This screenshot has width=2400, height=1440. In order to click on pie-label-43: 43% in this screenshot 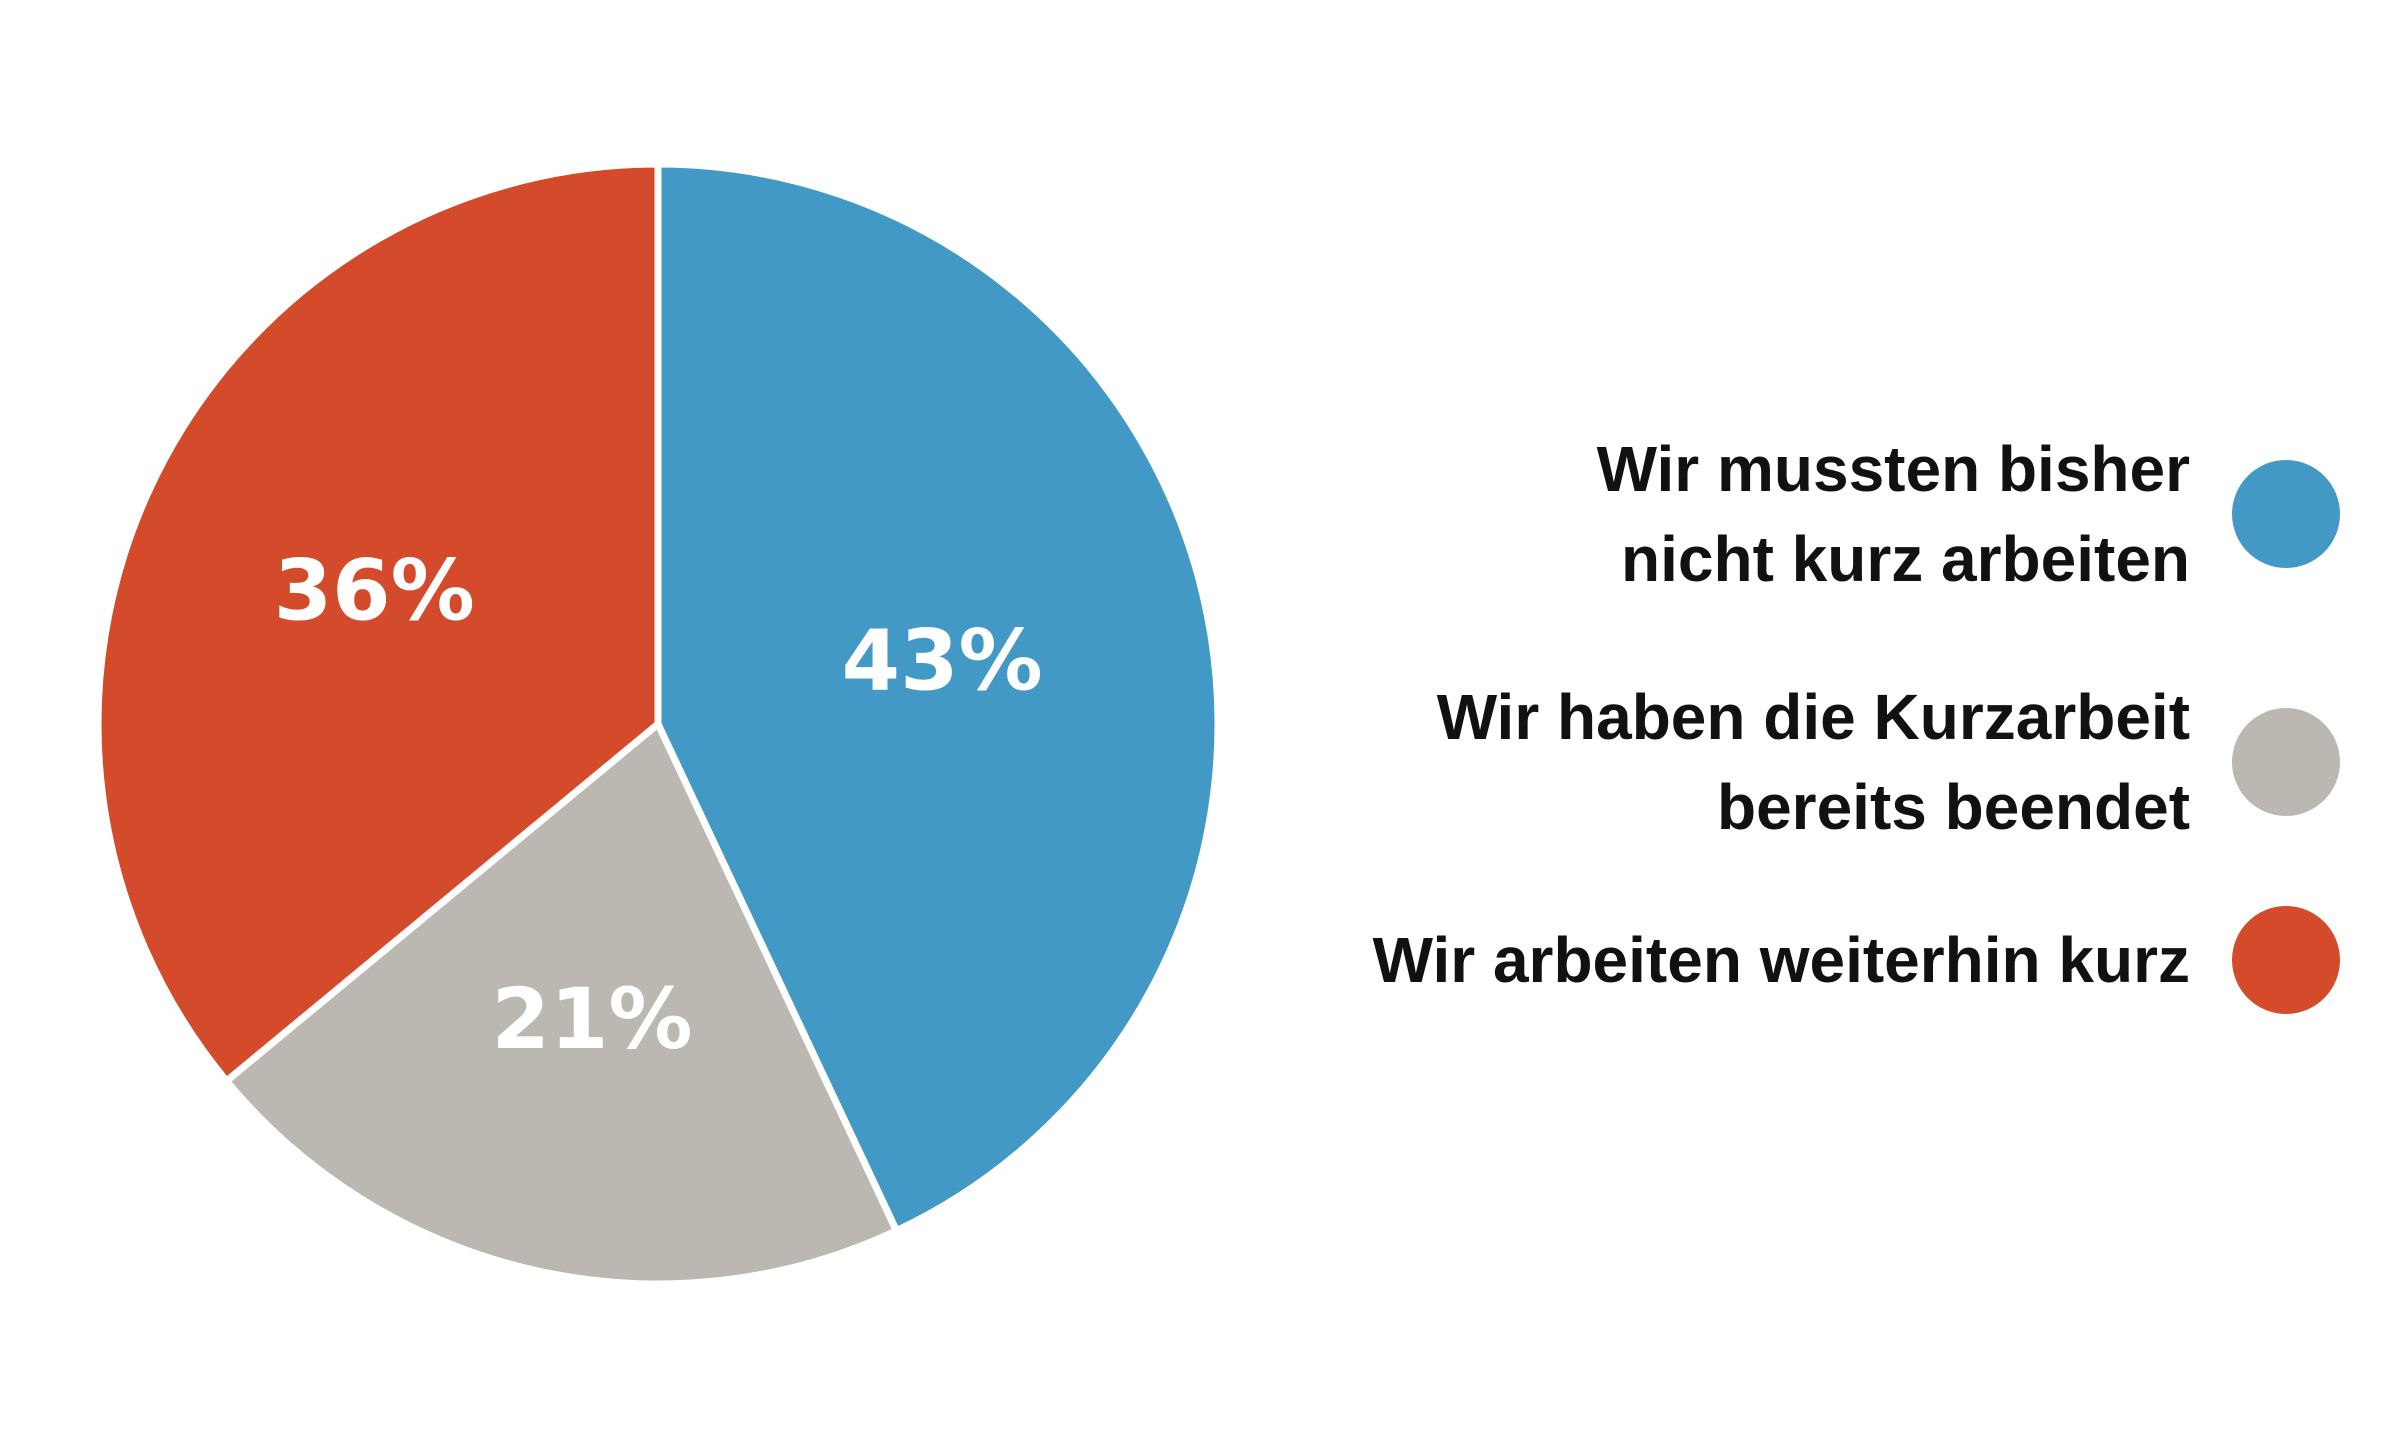, I will do `click(942, 660)`.